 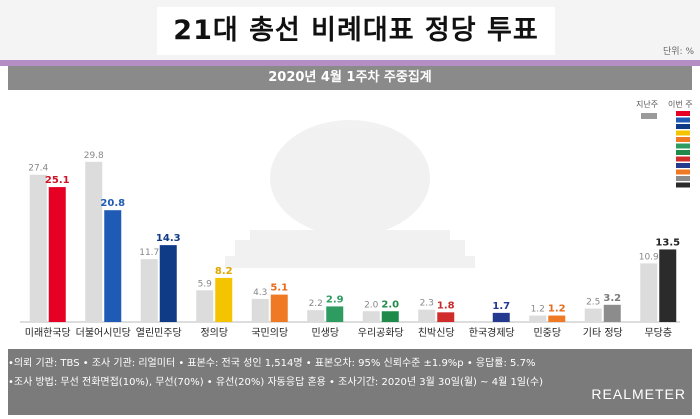 I want to click on category-label: 기타 정당, so click(x=603, y=333).